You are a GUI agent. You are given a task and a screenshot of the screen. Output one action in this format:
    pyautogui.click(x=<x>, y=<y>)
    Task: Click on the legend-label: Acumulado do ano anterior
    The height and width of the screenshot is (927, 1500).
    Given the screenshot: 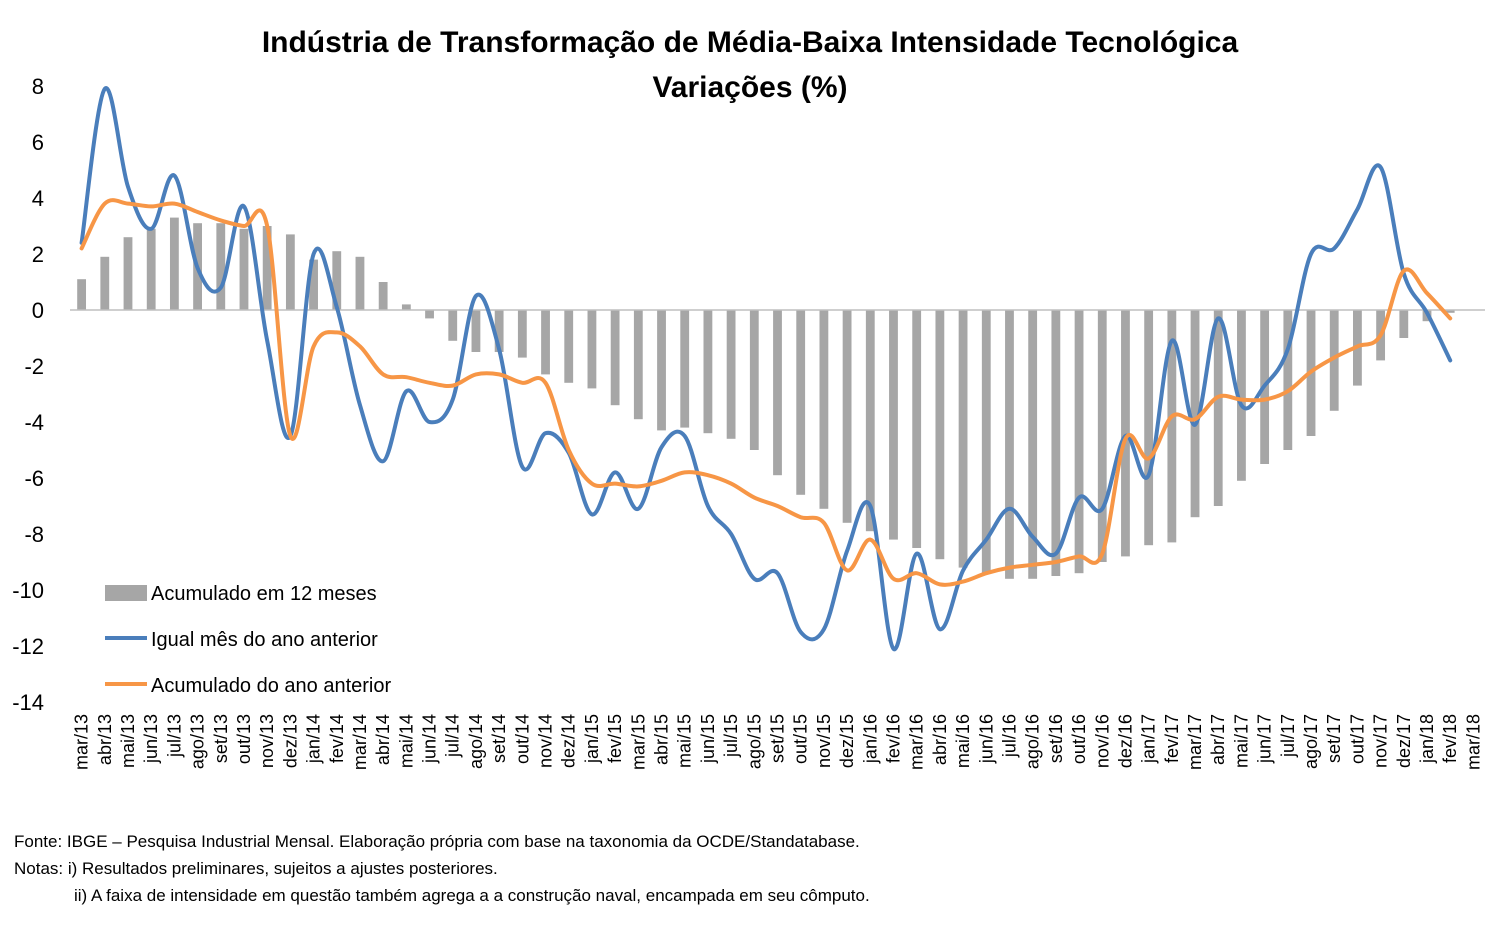 What is the action you would take?
    pyautogui.click(x=271, y=686)
    